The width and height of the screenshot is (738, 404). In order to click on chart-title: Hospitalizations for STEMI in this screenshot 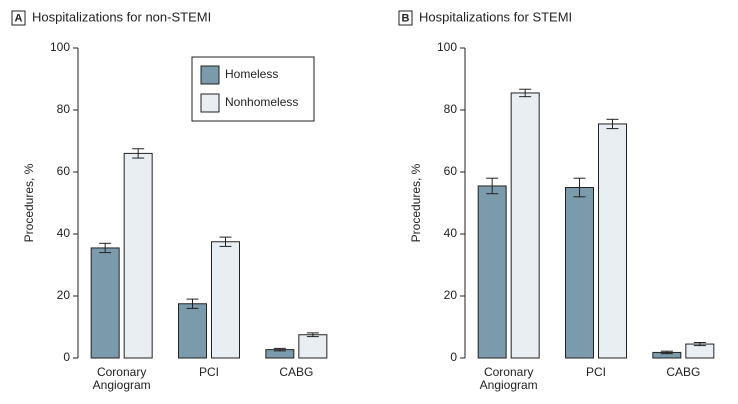, I will do `click(495, 16)`.